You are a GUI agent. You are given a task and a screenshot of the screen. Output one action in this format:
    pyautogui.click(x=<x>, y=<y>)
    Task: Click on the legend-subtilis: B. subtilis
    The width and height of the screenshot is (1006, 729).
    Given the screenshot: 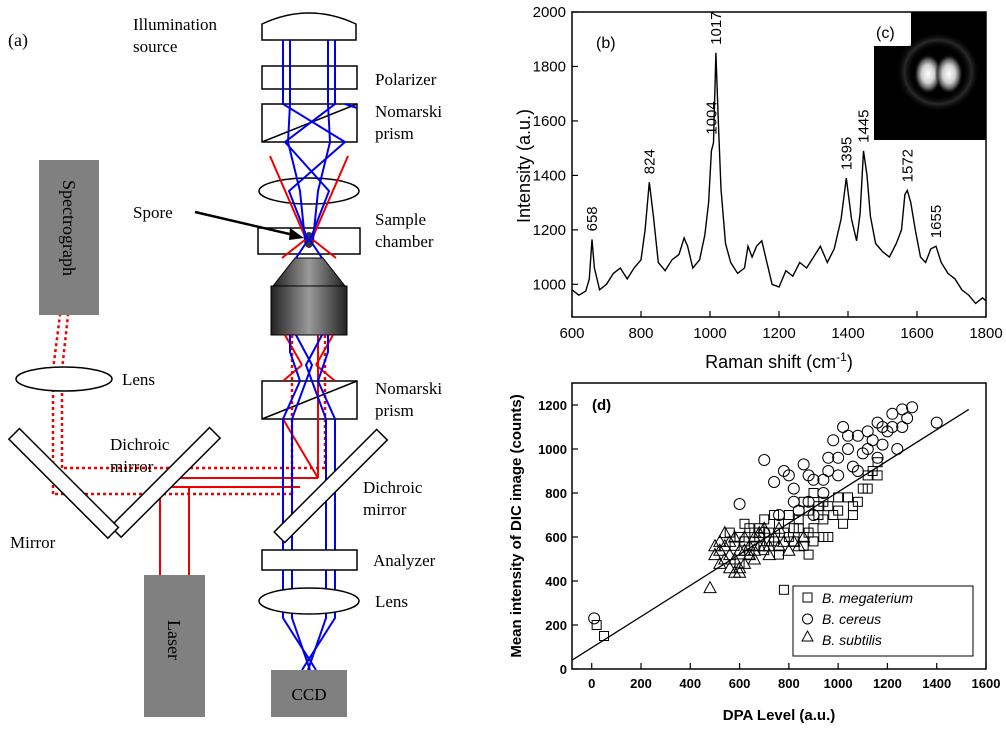 What is the action you would take?
    pyautogui.click(x=852, y=640)
    